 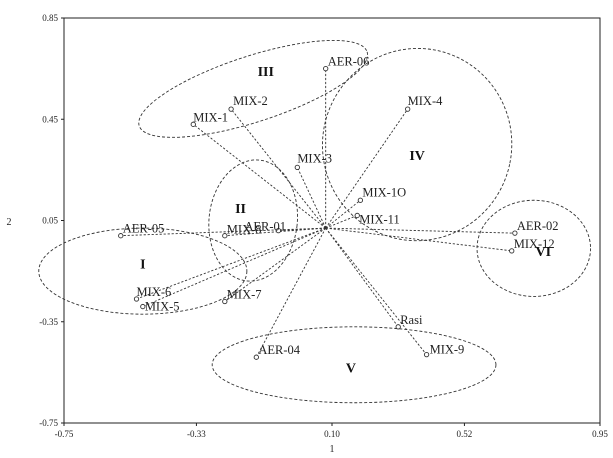 I want to click on point-label-mix-11: MIX-11, so click(x=379, y=219).